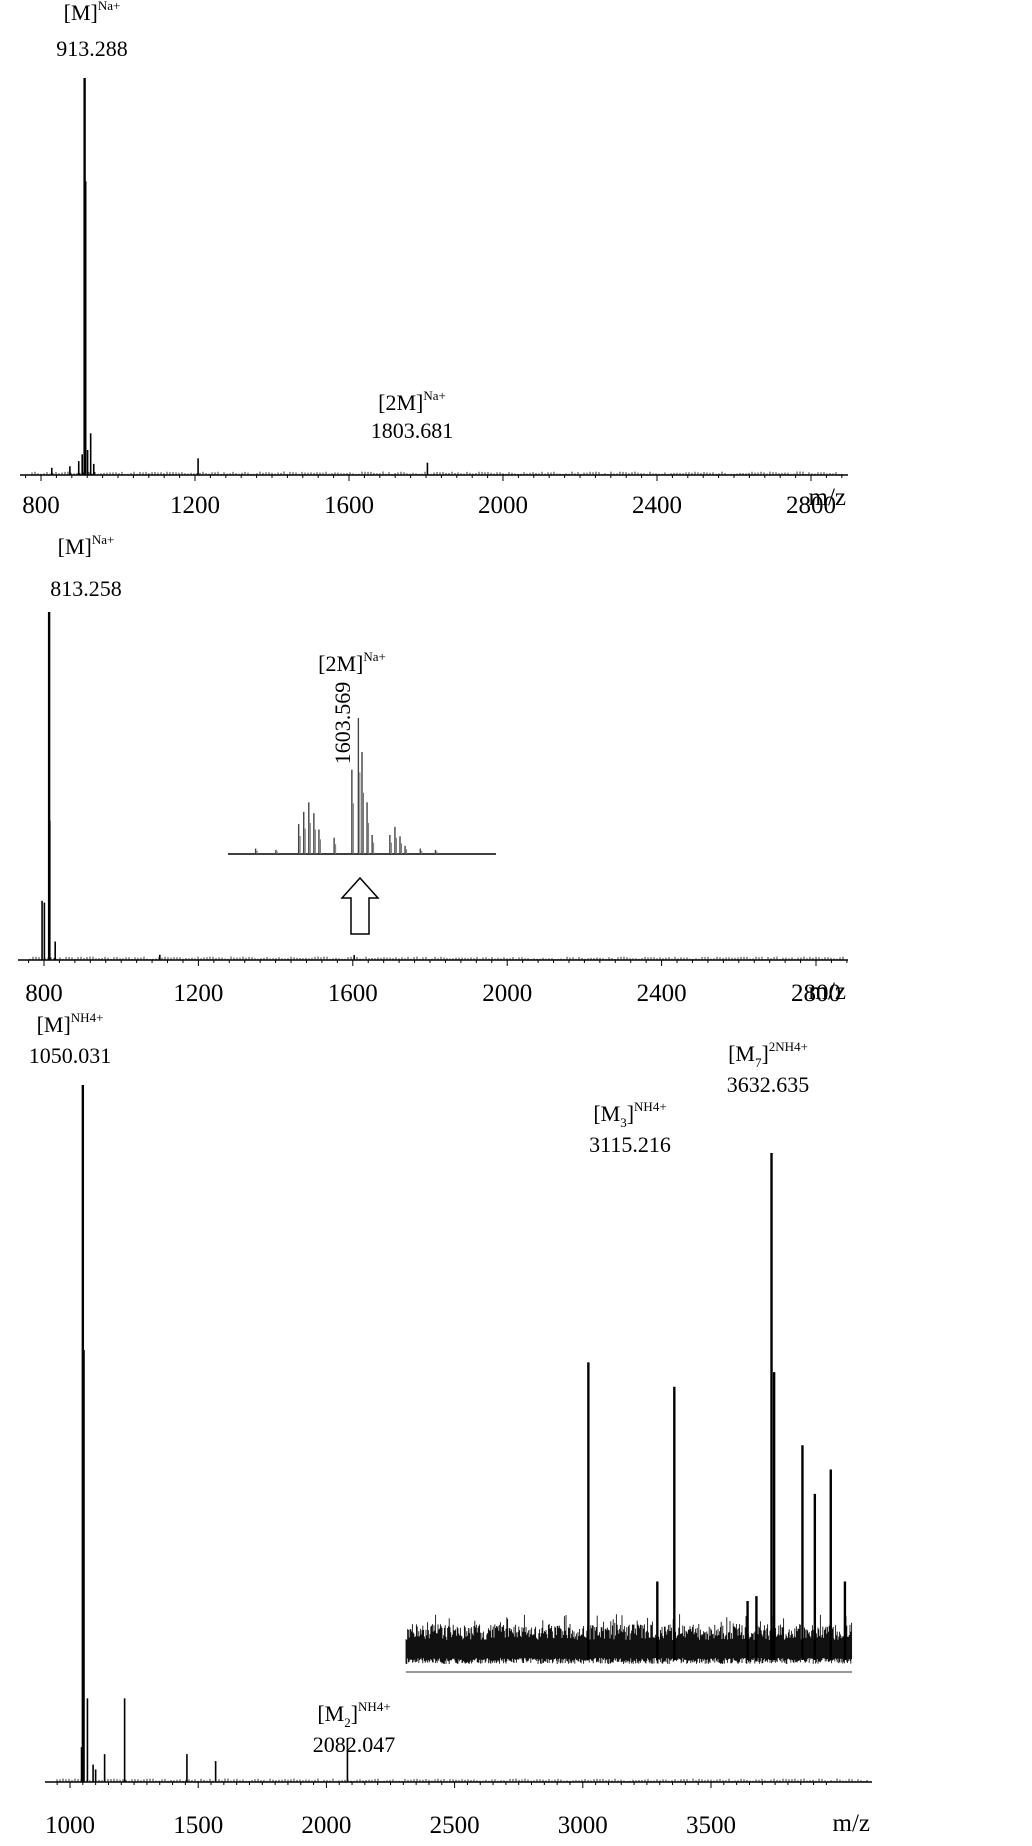  I want to click on inset-peak-mz-label: 3115.216, so click(630, 1144).